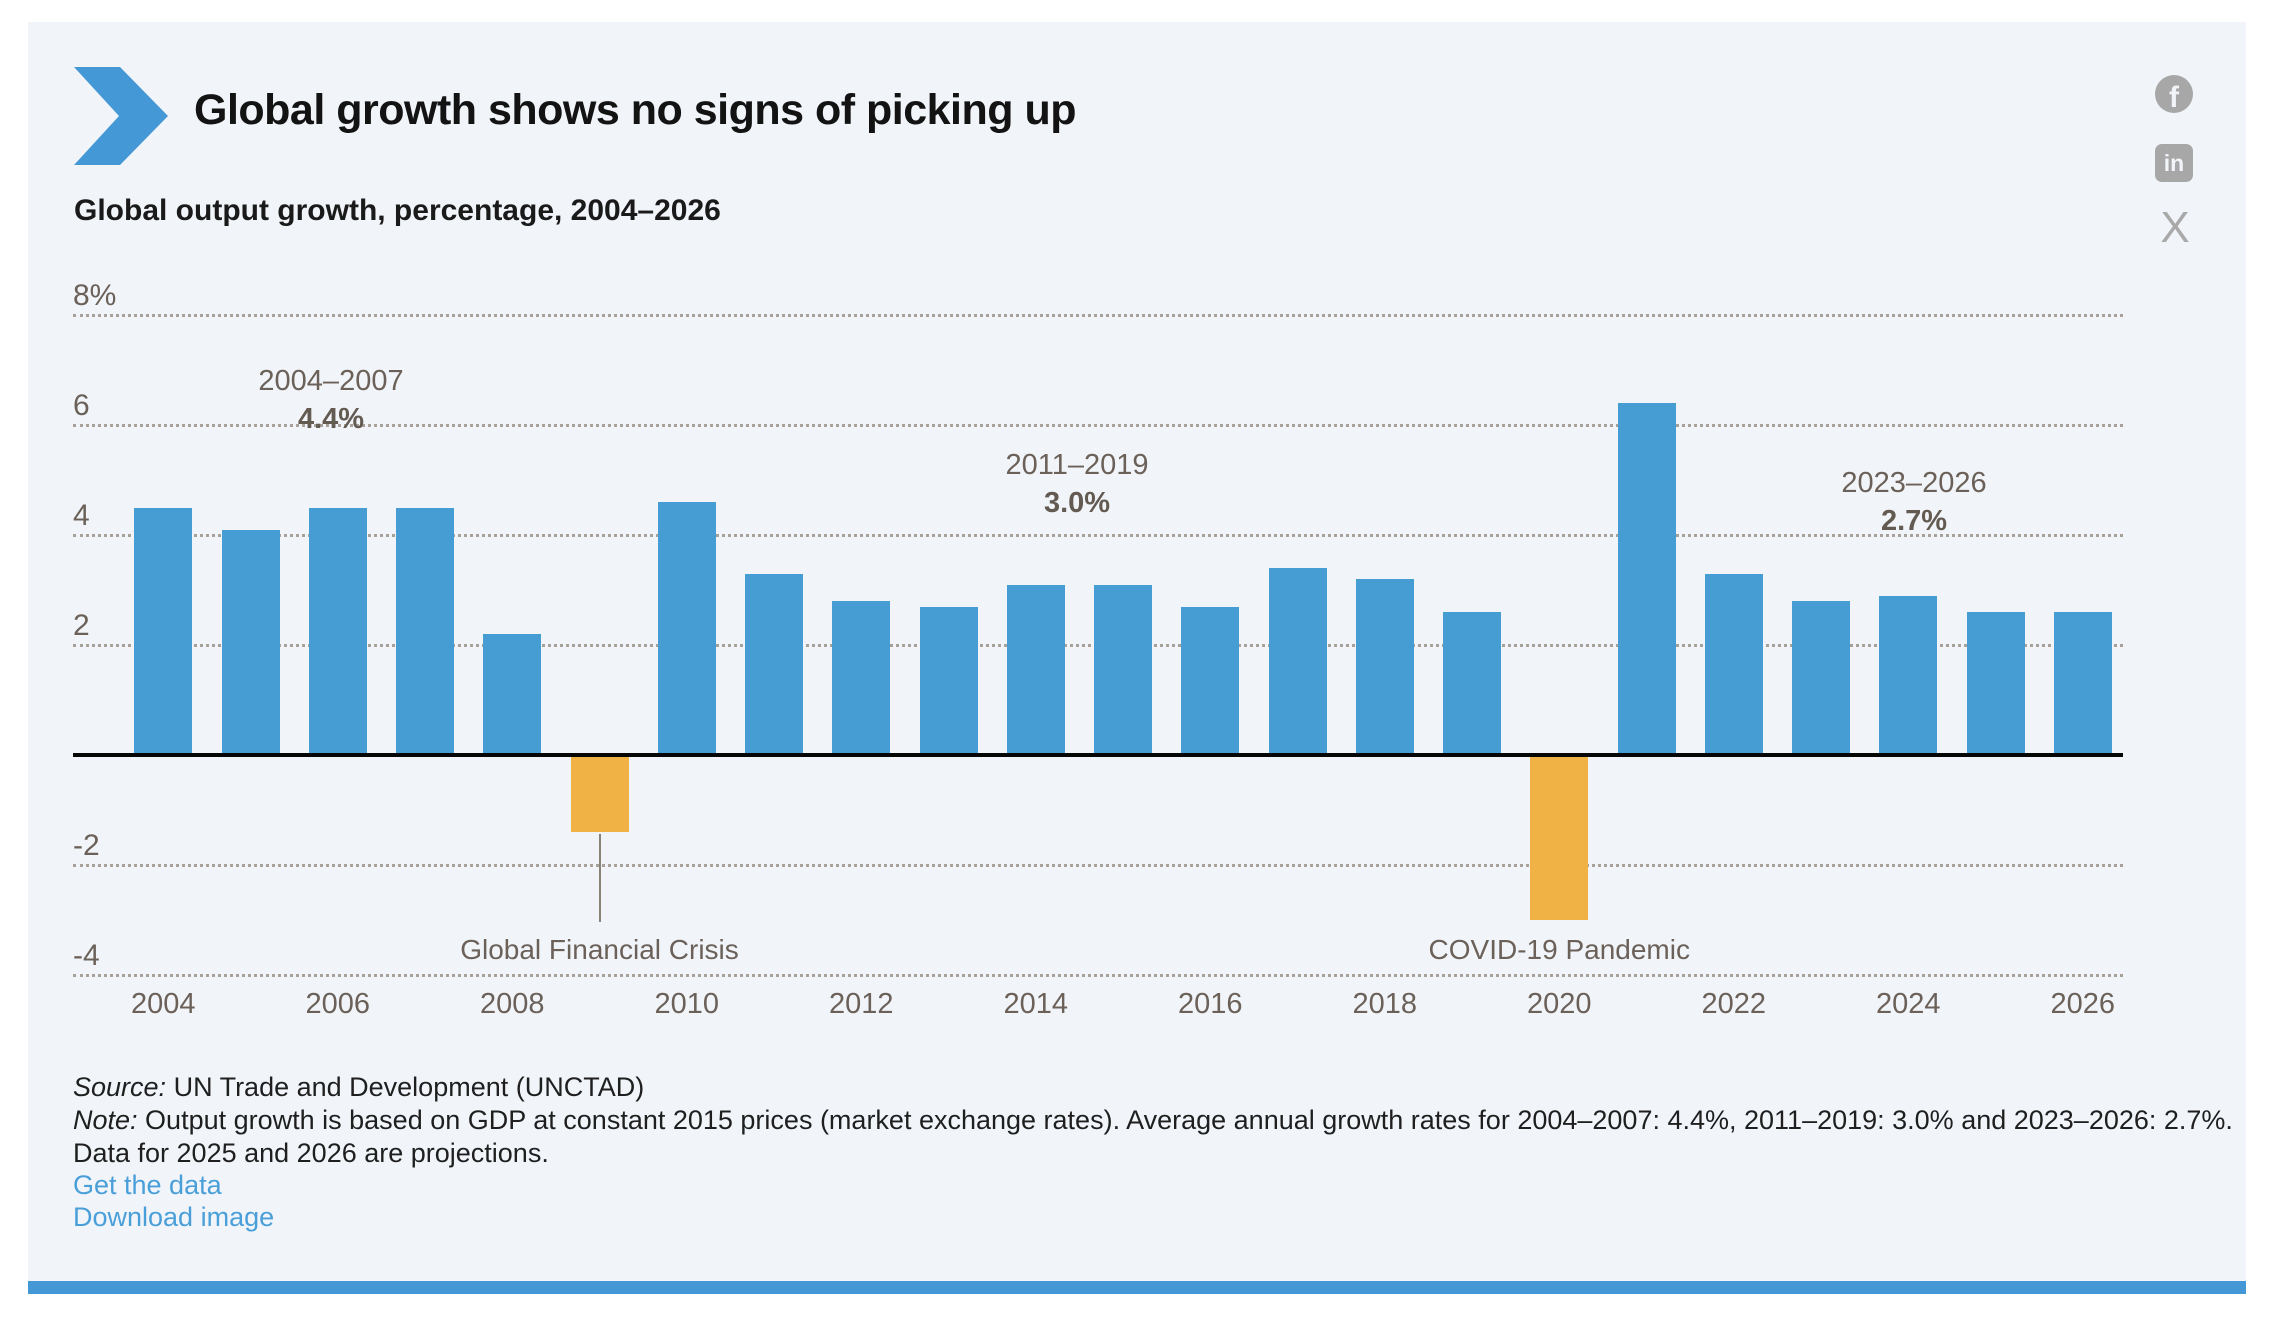  What do you see at coordinates (311, 1153) in the screenshot?
I see `note-projections-line: Data for 2025 and 2026 are projections.` at bounding box center [311, 1153].